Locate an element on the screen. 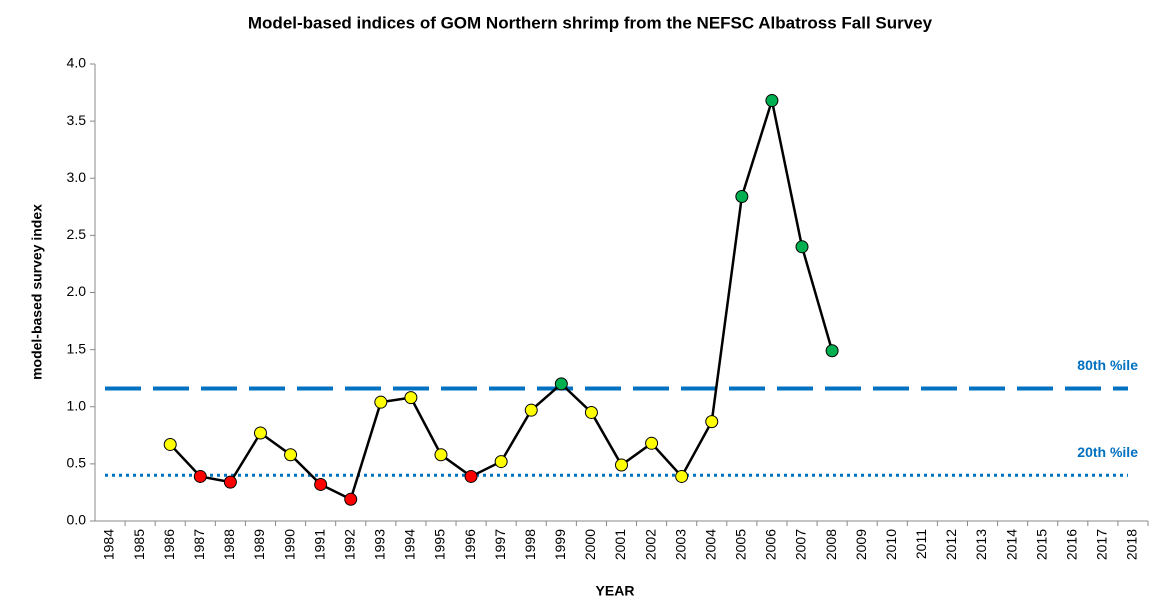  x-tick-label: 1993 is located at coordinates (380, 544).